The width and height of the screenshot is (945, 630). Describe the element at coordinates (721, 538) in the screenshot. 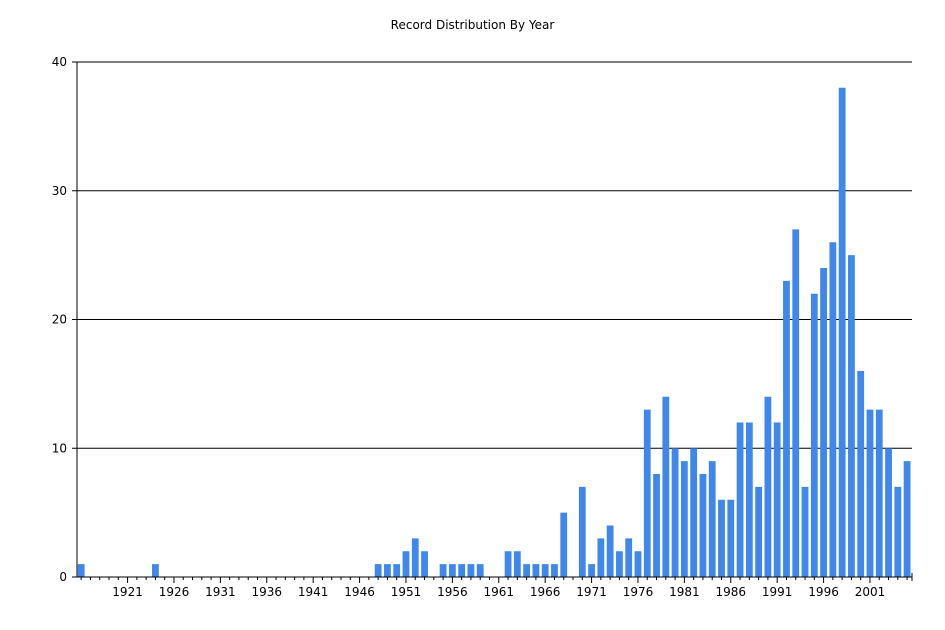

I see `bar-1985` at that location.